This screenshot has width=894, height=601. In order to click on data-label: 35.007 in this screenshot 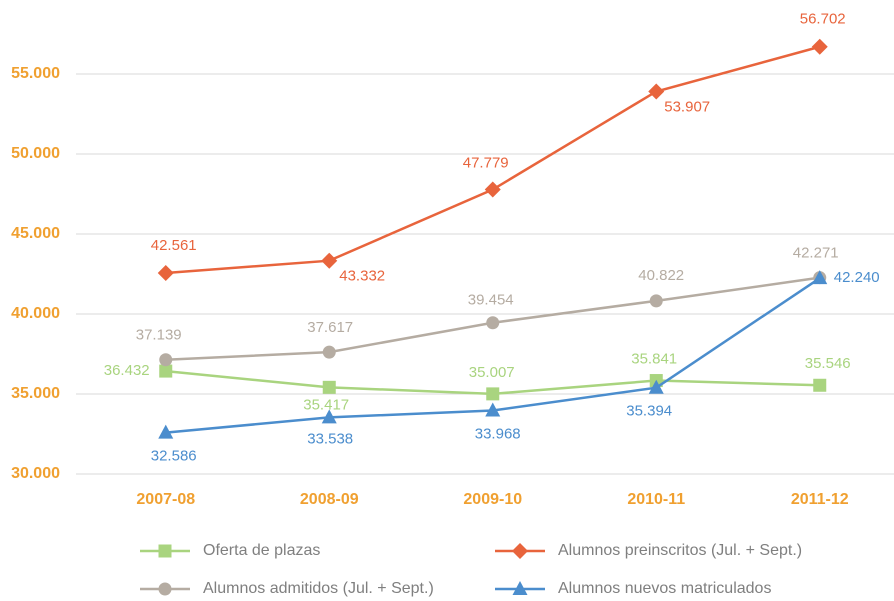, I will do `click(492, 372)`.